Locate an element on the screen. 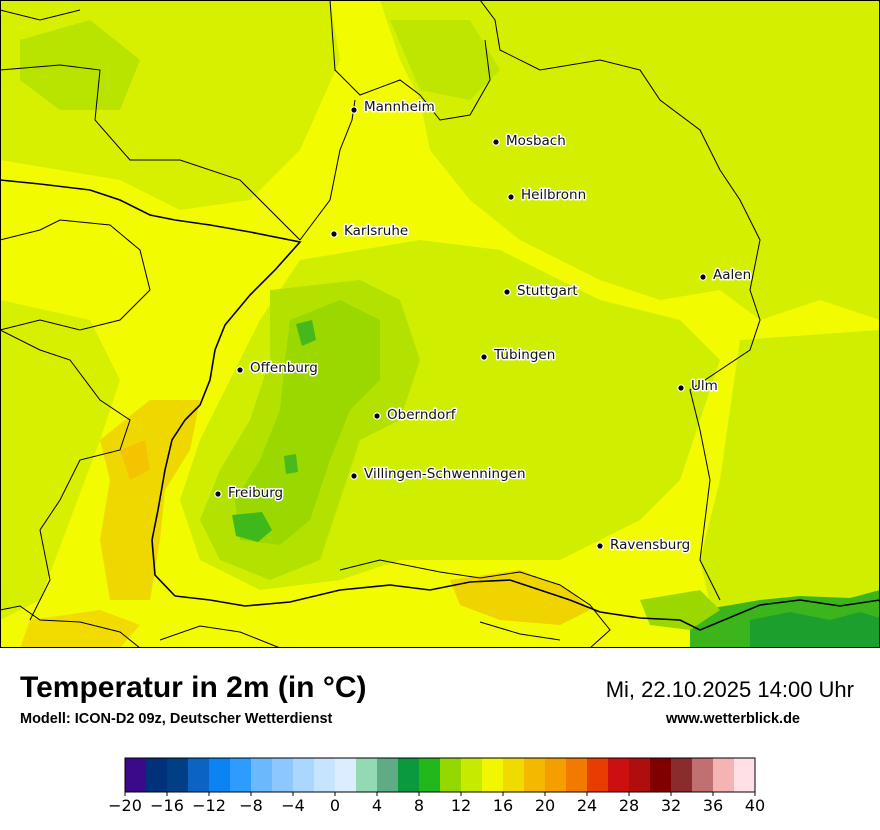  city-label: Offenburg is located at coordinates (284, 368).